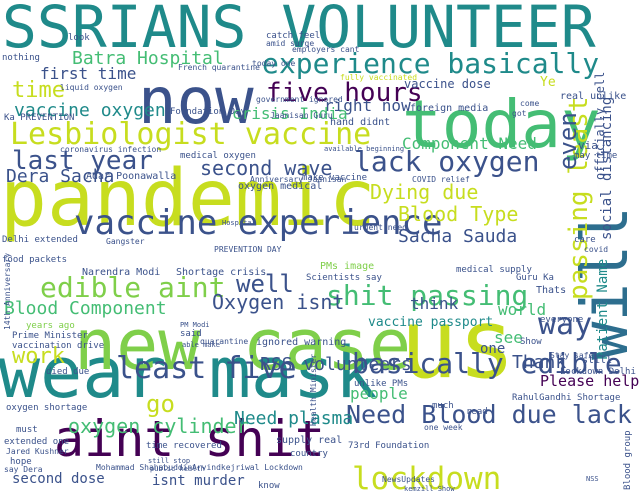  What do you see at coordinates (219, 67) in the screenshot?
I see `word: French quarantine` at bounding box center [219, 67].